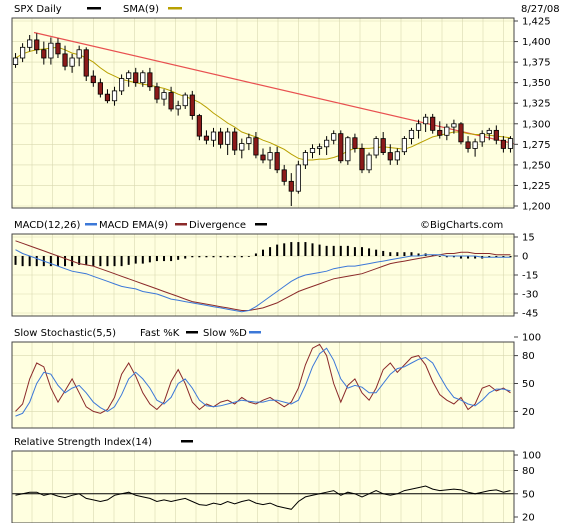 This screenshot has height=523, width=575. Describe the element at coordinates (91, 224) in the screenshot. I see `macd-ema-swatch` at that location.